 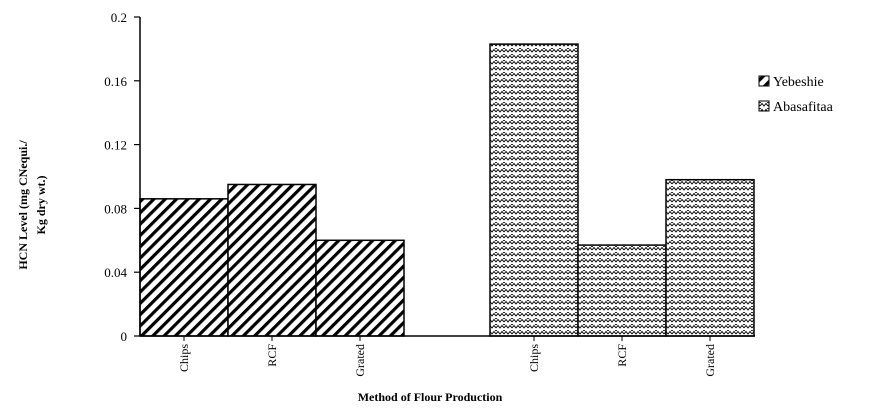 I want to click on y-tick-label: 0, so click(x=124, y=336).